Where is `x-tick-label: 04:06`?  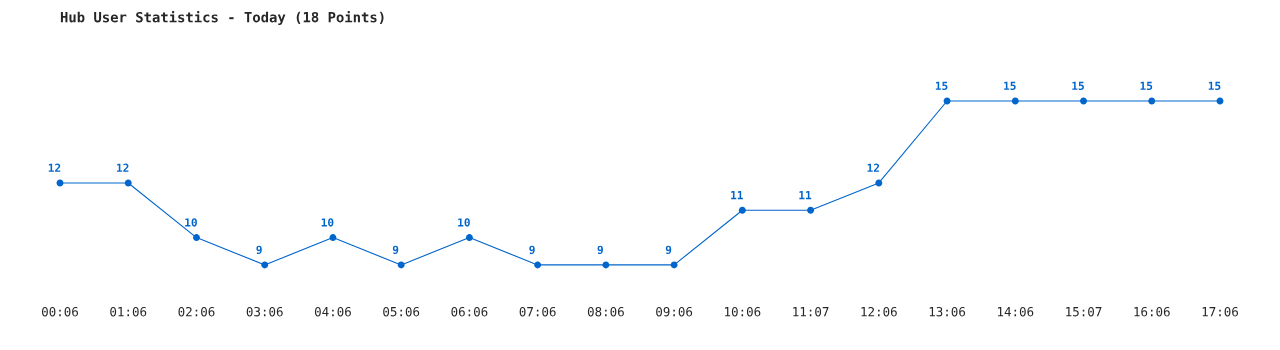
x-tick-label: 04:06 is located at coordinates (332, 311).